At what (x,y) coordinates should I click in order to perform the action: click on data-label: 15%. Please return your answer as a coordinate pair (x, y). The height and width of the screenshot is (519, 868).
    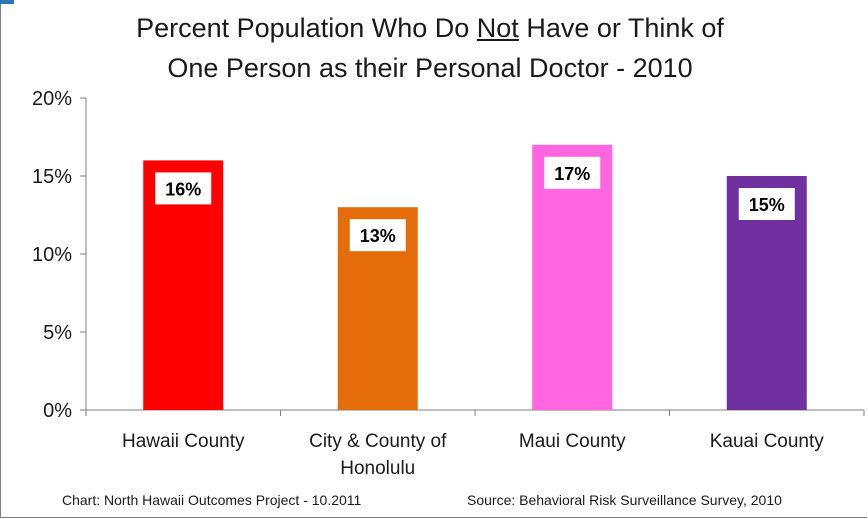
    Looking at the image, I should click on (767, 205).